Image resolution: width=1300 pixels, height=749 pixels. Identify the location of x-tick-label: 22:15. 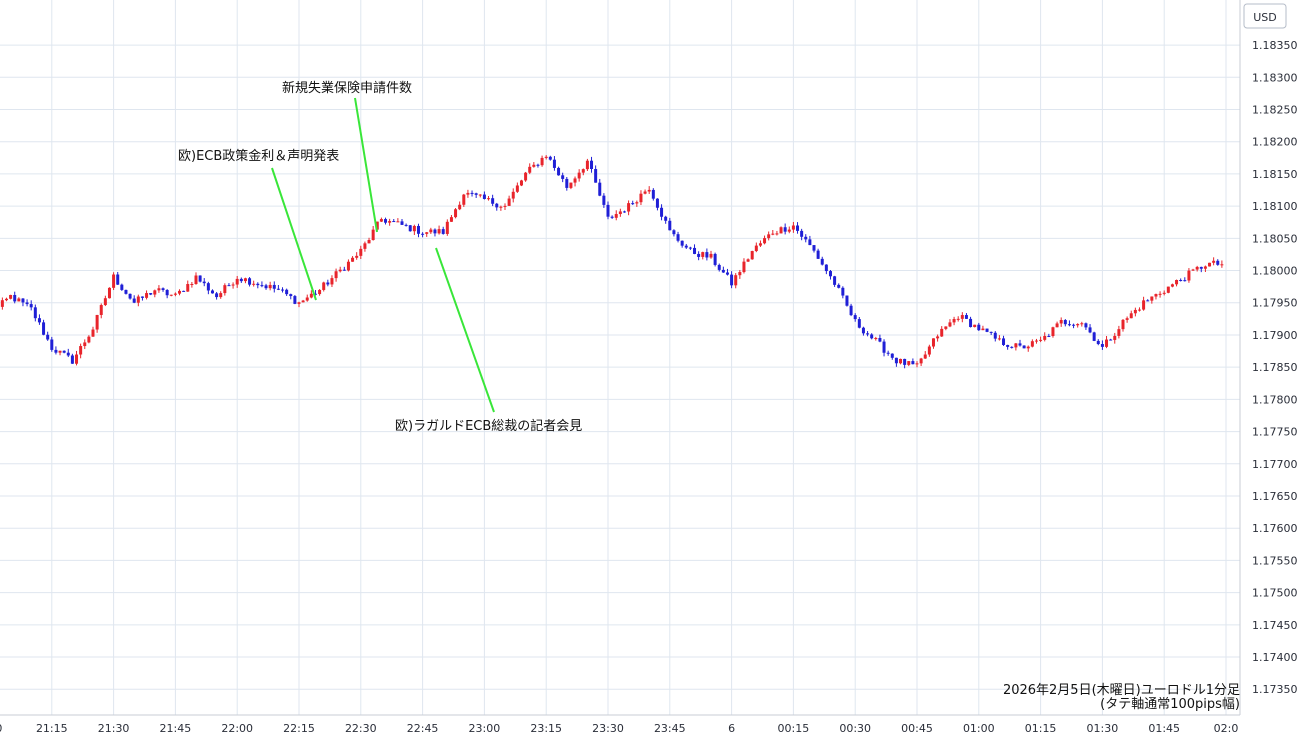
(299, 728).